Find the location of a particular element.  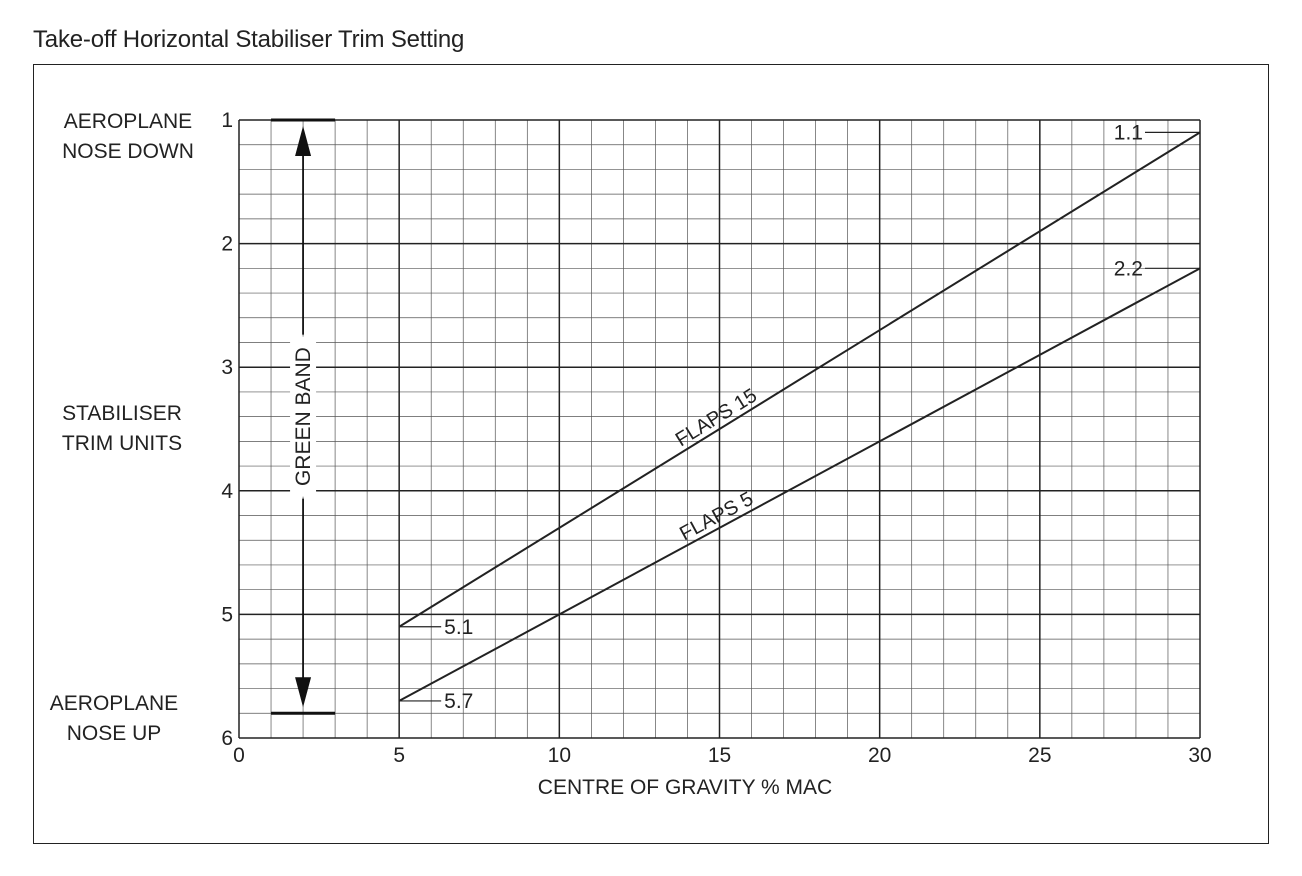

band-label-bg is located at coordinates (303, 416).